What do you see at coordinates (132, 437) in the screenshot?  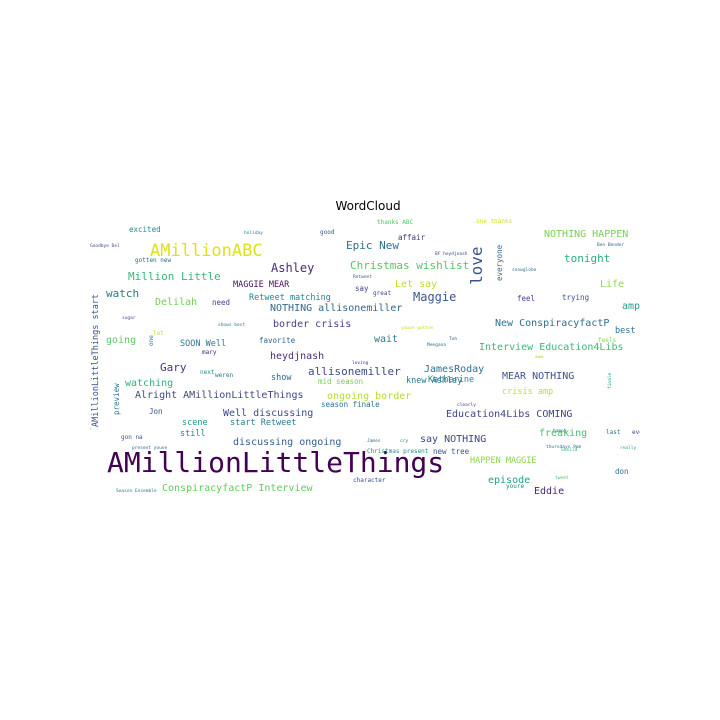 I see `word-75: gon na` at bounding box center [132, 437].